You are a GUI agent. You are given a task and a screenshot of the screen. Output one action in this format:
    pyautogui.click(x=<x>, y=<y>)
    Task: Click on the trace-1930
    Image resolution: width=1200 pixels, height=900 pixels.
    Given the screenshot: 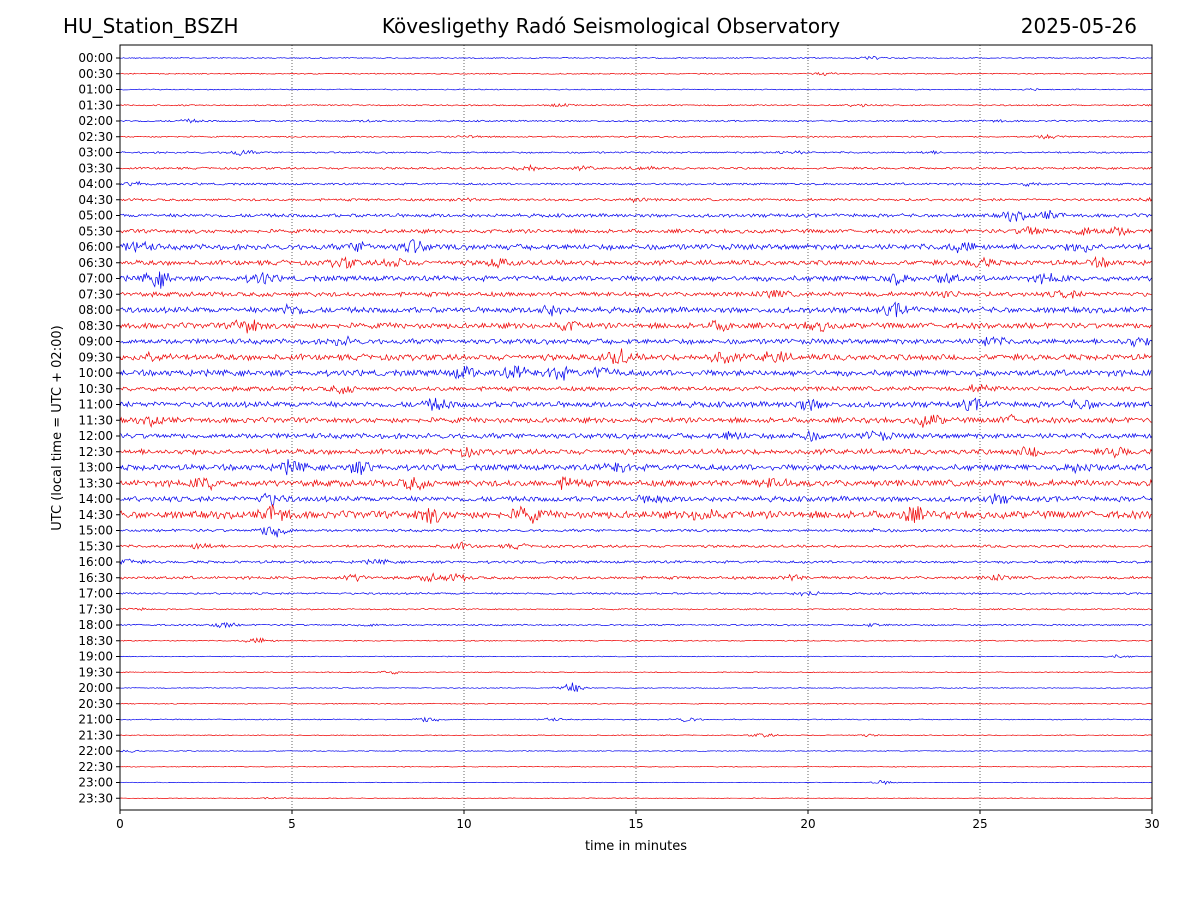 What is the action you would take?
    pyautogui.click(x=636, y=672)
    